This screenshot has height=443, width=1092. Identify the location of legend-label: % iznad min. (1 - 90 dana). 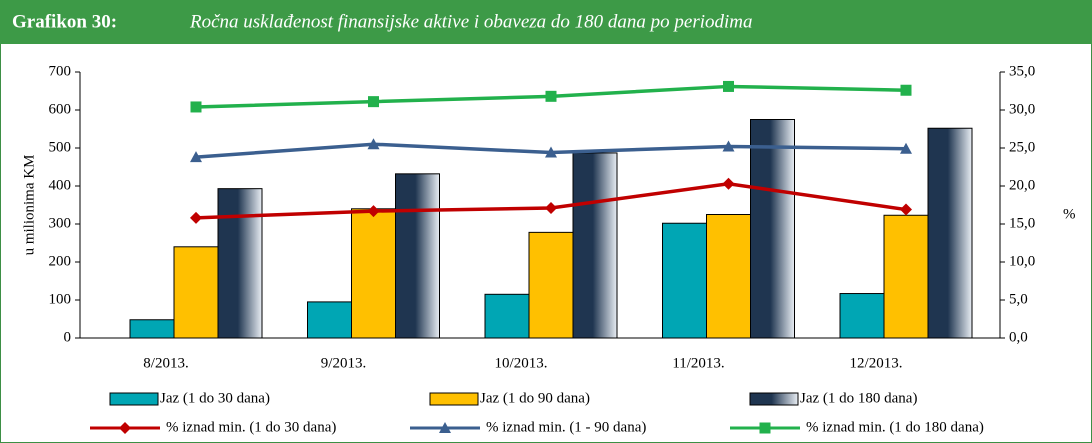
(566, 427).